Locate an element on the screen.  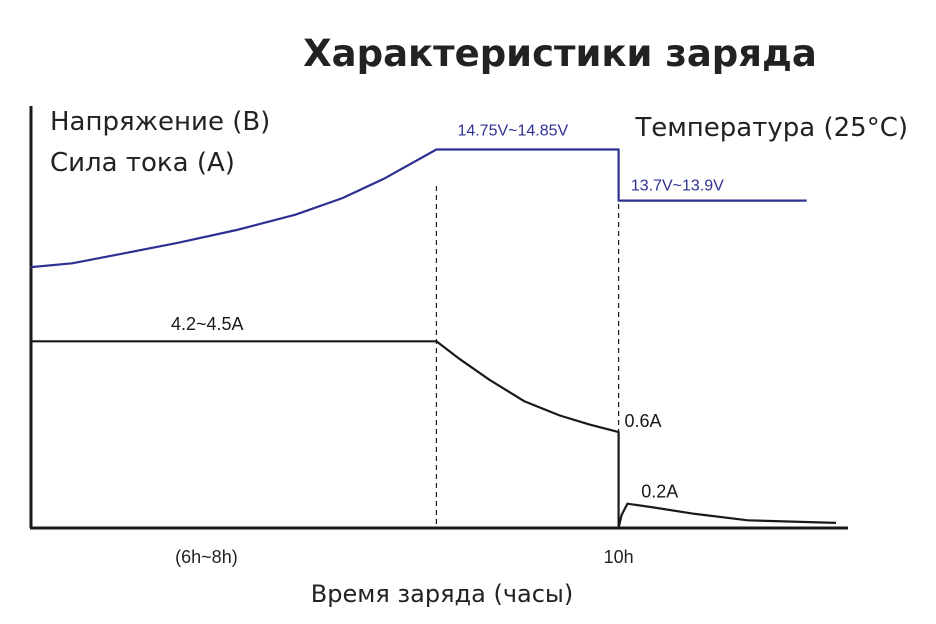
annotation-label-5: 0.2A is located at coordinates (659, 491).